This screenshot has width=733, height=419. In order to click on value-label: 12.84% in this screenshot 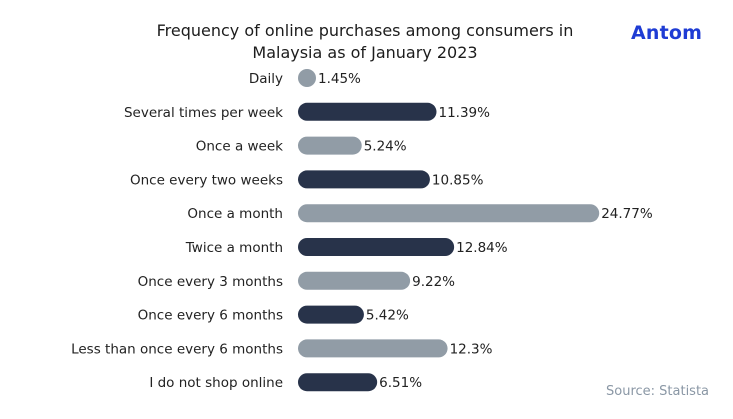, I will do `click(482, 248)`.